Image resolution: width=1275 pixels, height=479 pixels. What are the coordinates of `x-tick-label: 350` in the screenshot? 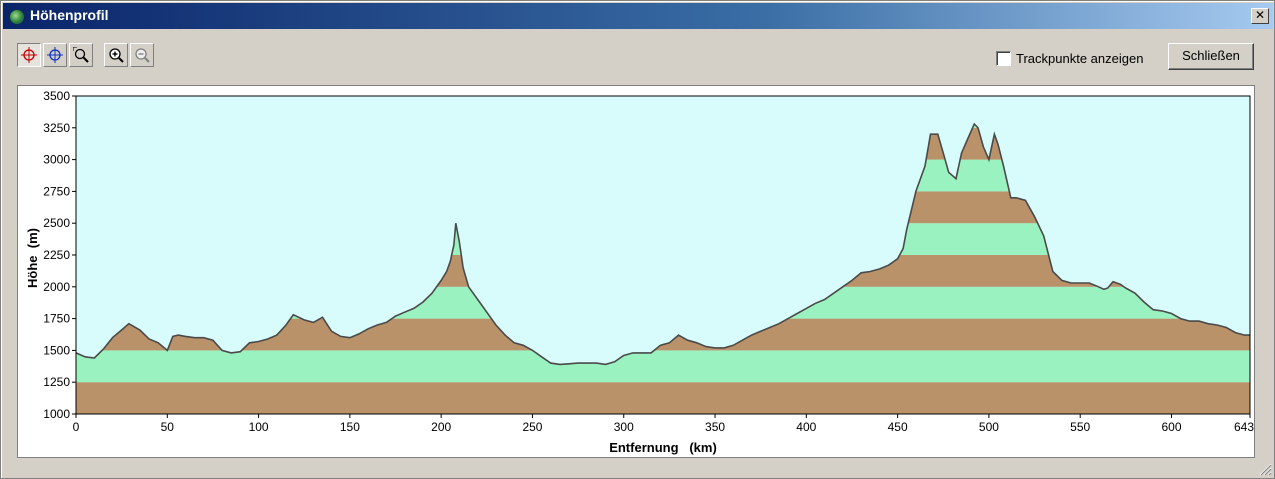 It's located at (715, 427).